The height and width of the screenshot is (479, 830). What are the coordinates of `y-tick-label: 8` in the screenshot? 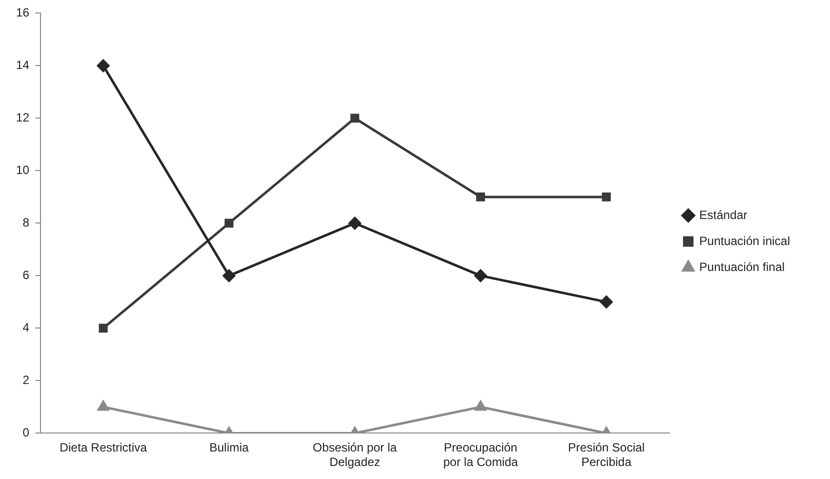 It's located at (26, 223).